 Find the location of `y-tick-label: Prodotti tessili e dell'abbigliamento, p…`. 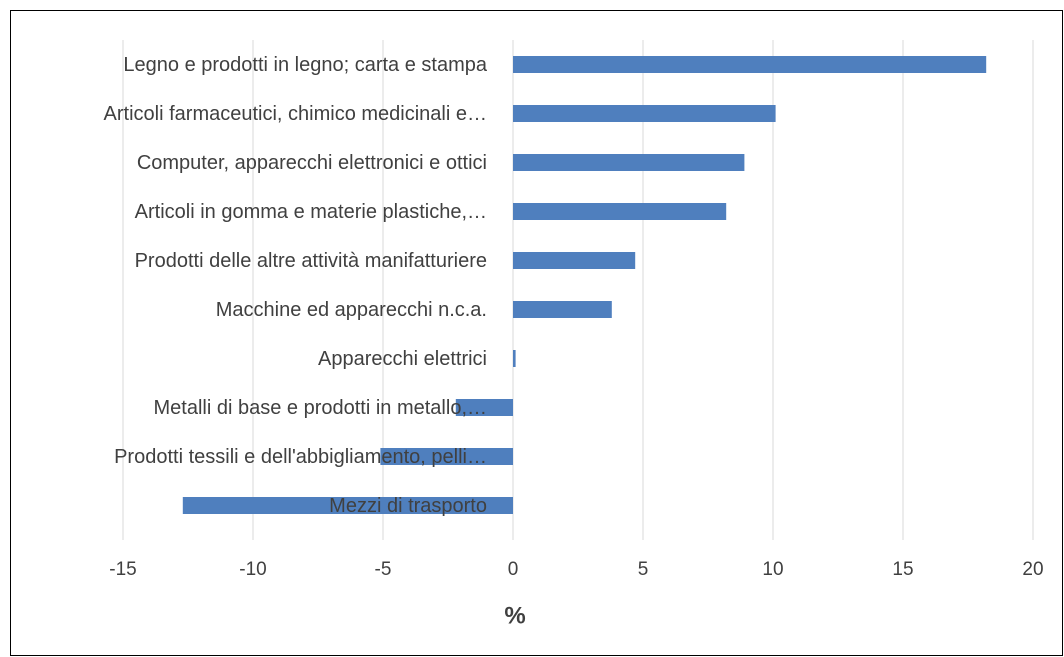

y-tick-label: Prodotti tessili e dell'abbigliamento, p… is located at coordinates (300, 457).